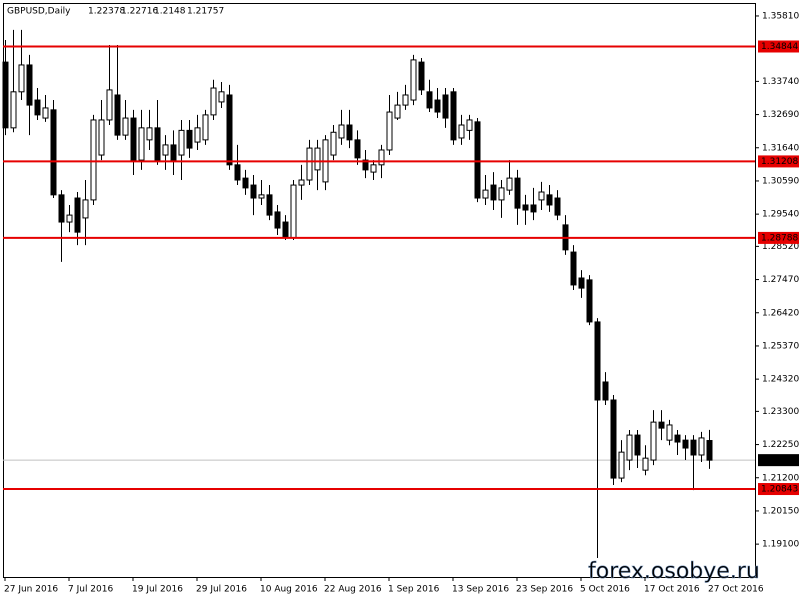 Image resolution: width=800 pixels, height=600 pixels. Describe the element at coordinates (605, 590) in the screenshot. I see `x-tick-label: 5 Oct 2016` at that location.